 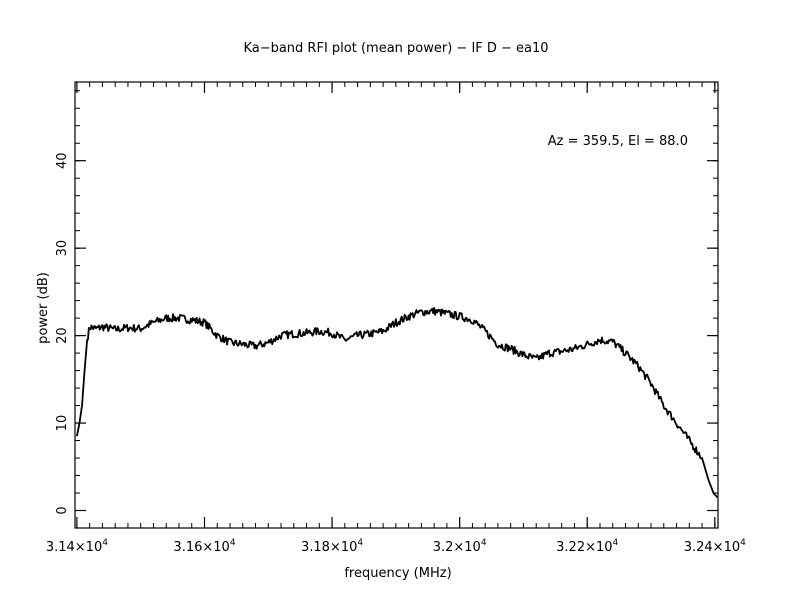 I want to click on x-axis-label: frequency (MHz), so click(x=397, y=573).